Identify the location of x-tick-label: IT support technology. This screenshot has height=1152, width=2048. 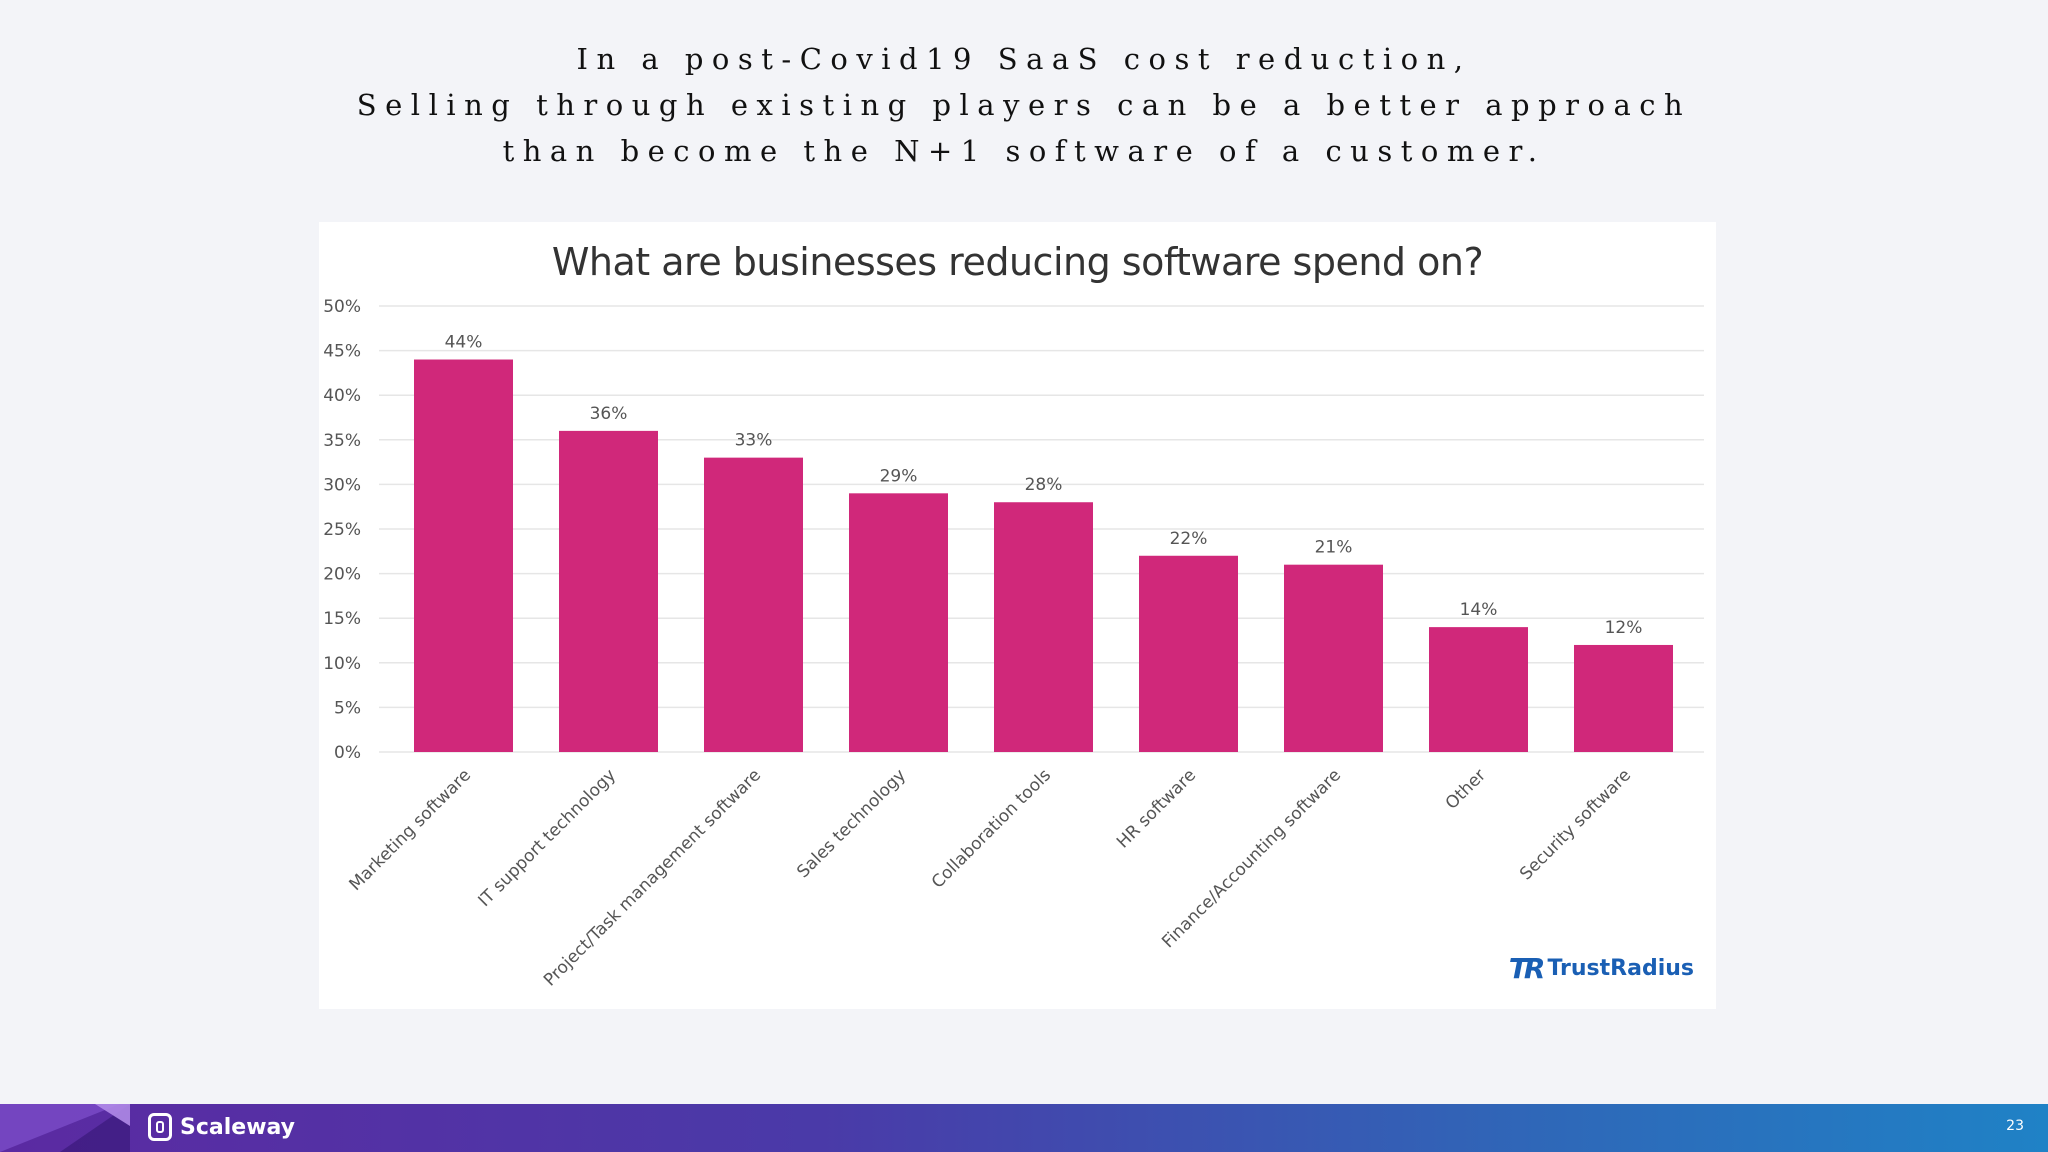
(547, 838).